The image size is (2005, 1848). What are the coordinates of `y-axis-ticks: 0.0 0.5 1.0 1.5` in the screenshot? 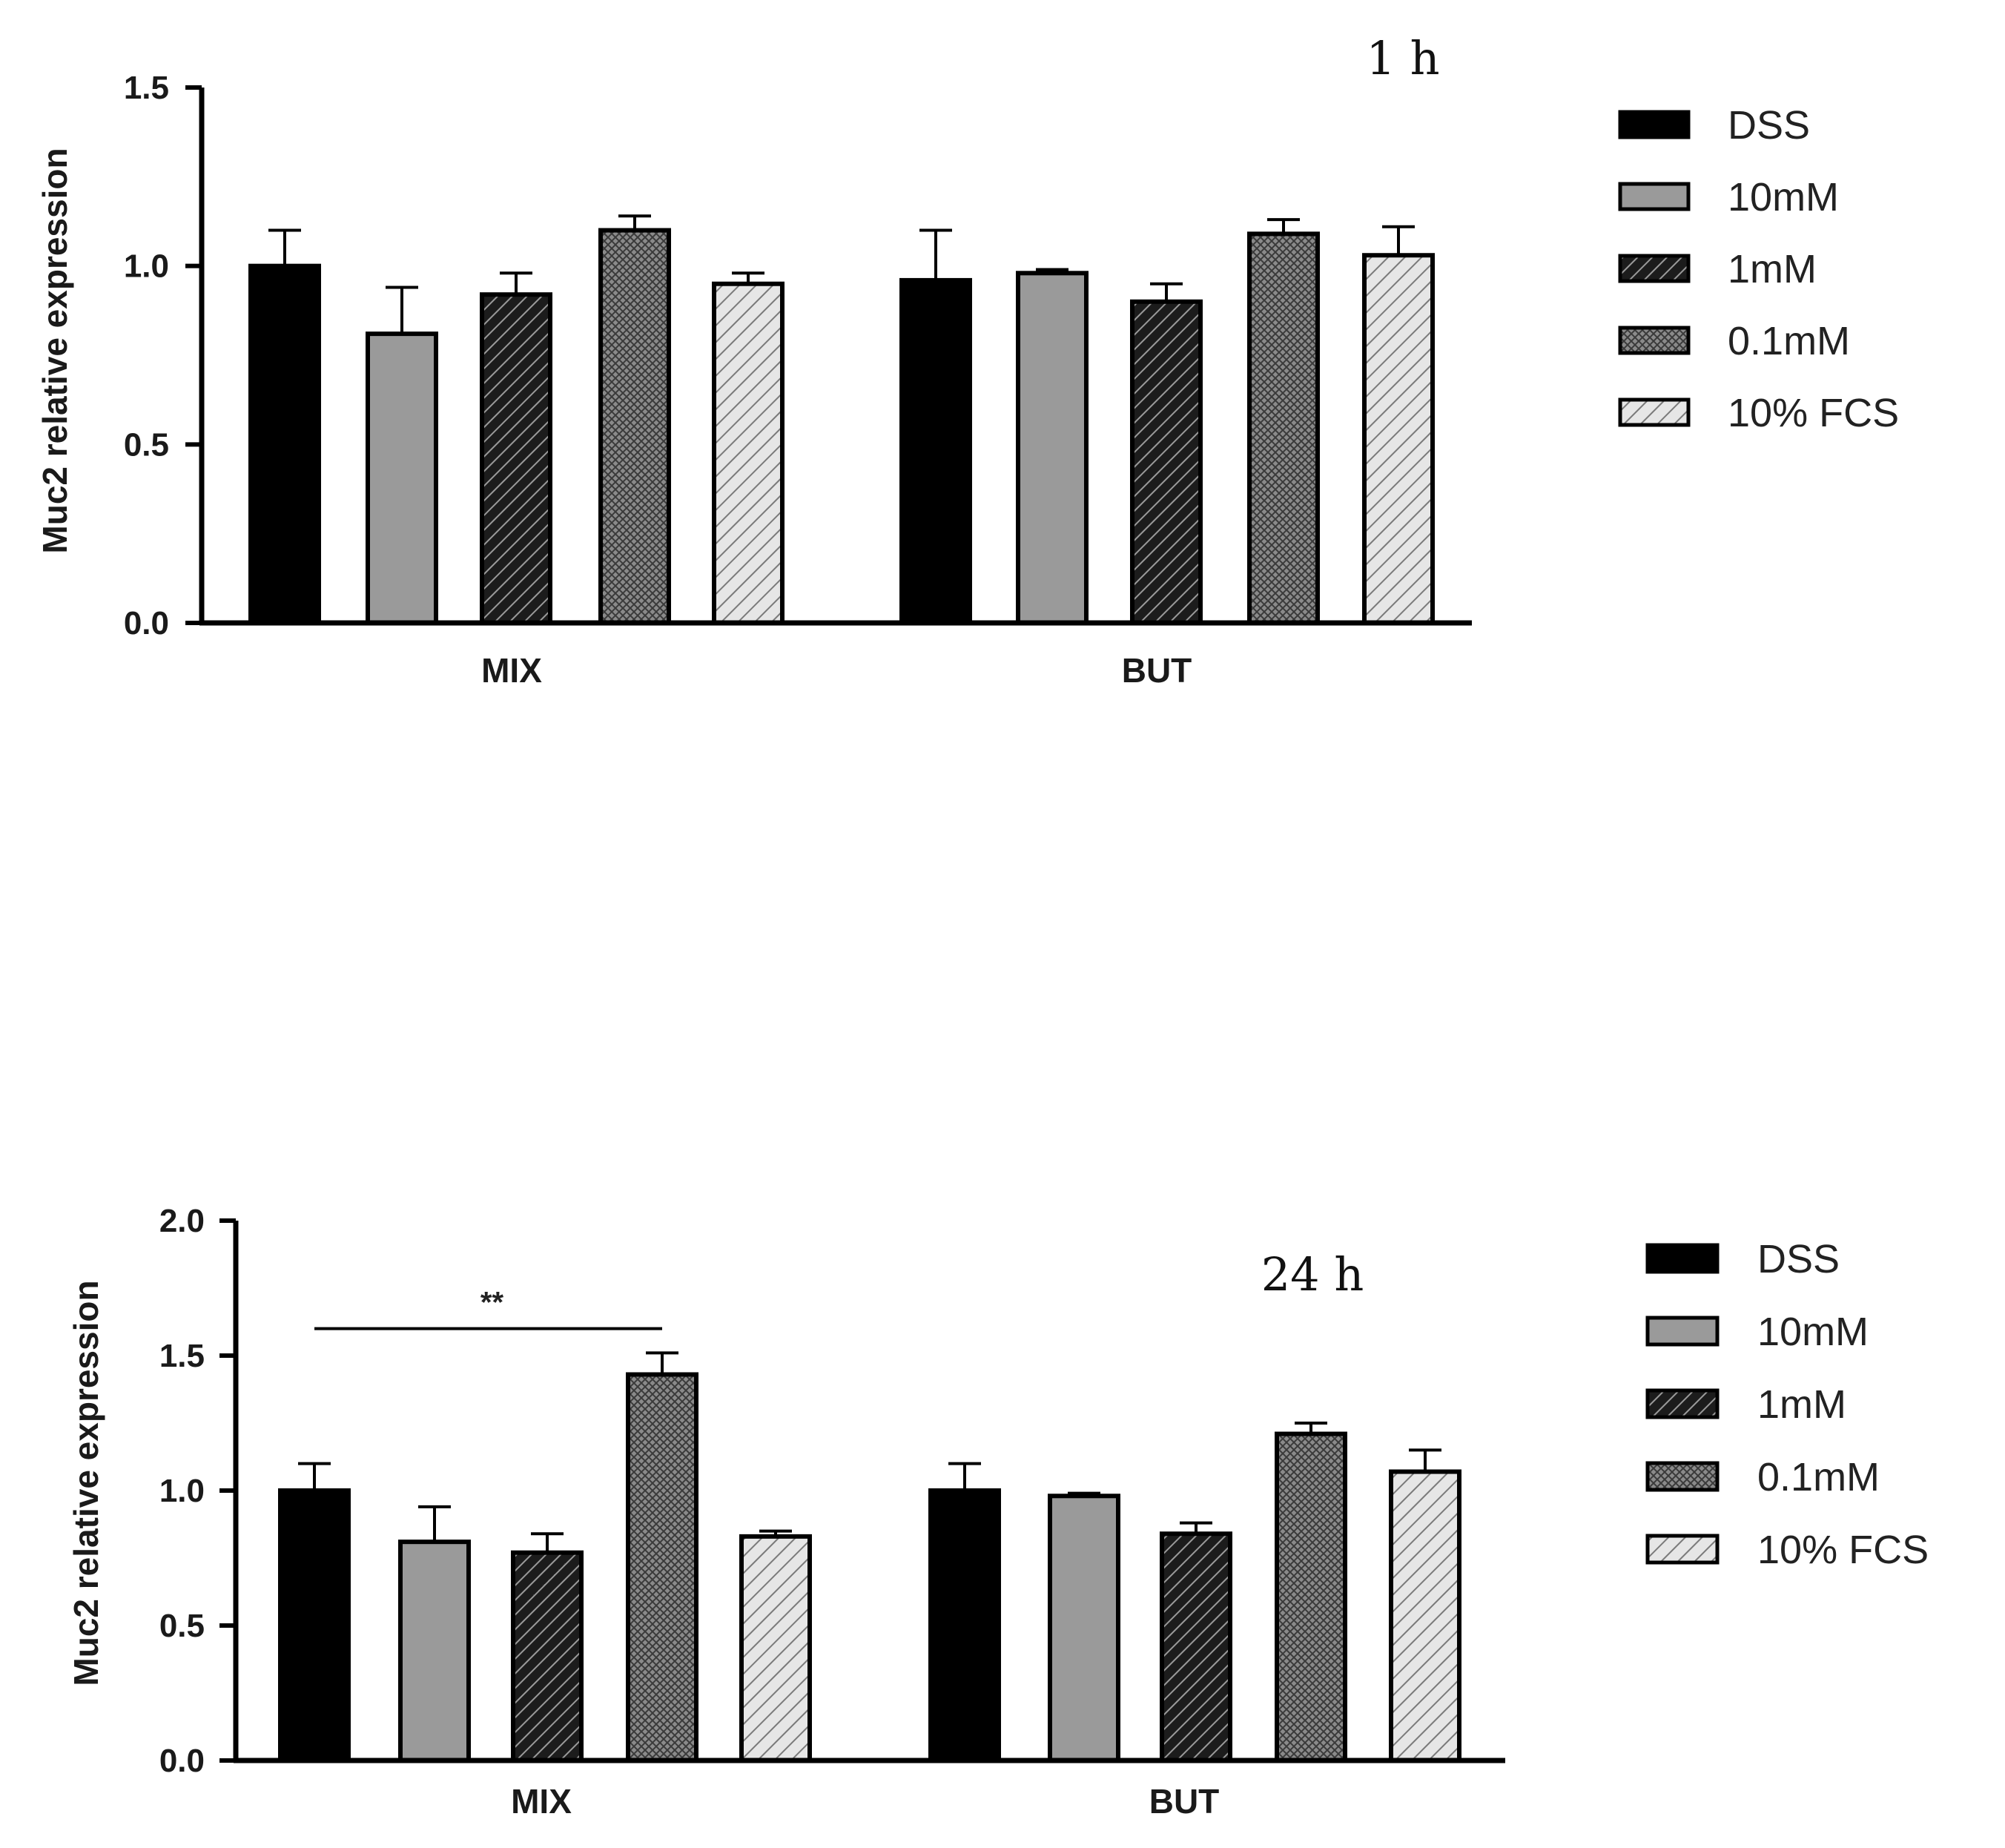 It's located at (163, 355).